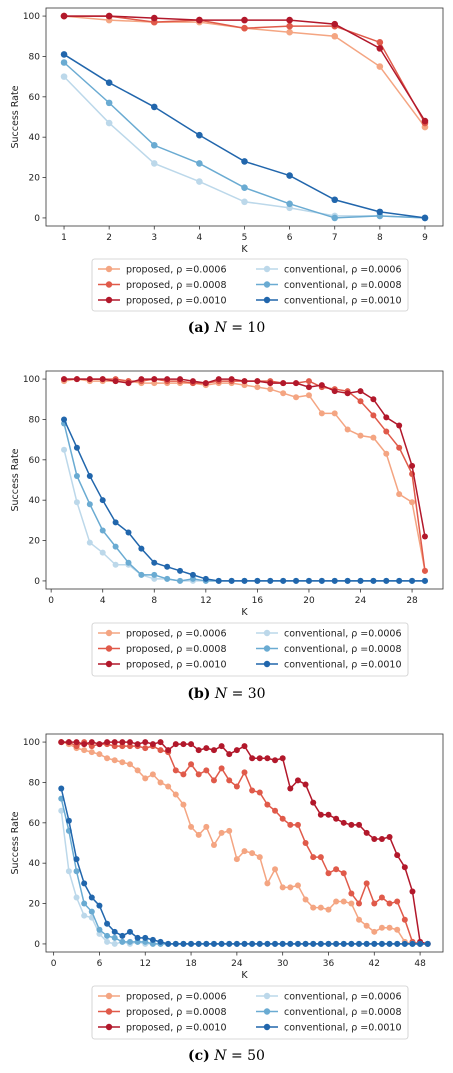  What do you see at coordinates (200, 238) in the screenshot?
I see `x-tick-label: 4` at bounding box center [200, 238].